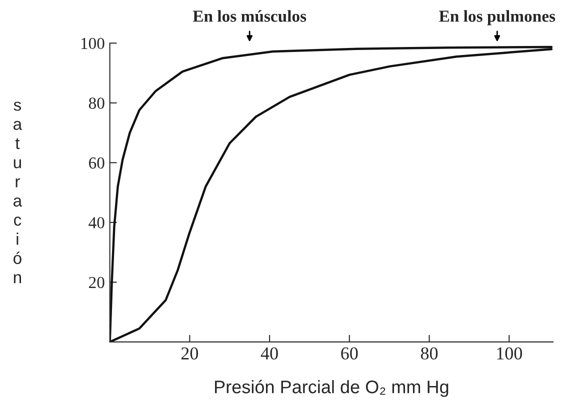 The height and width of the screenshot is (411, 569). I want to click on y-tick-label: 100, so click(92, 44).